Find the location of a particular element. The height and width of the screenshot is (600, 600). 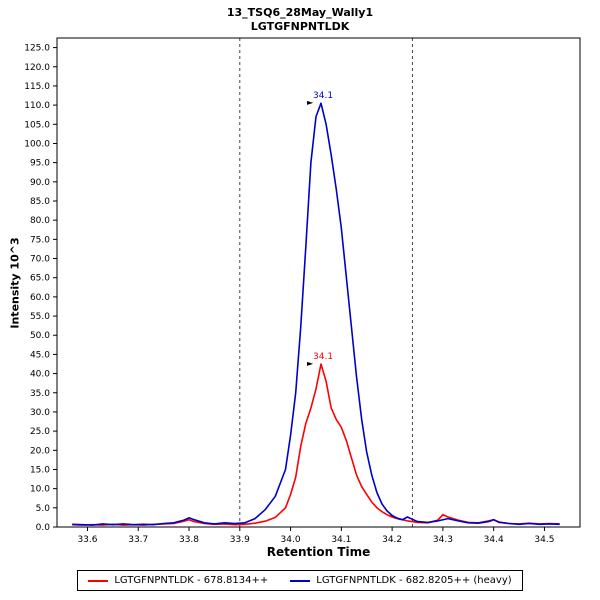

chart-subtitle-peptide: LGTGFNPNTLDK is located at coordinates (300, 26).